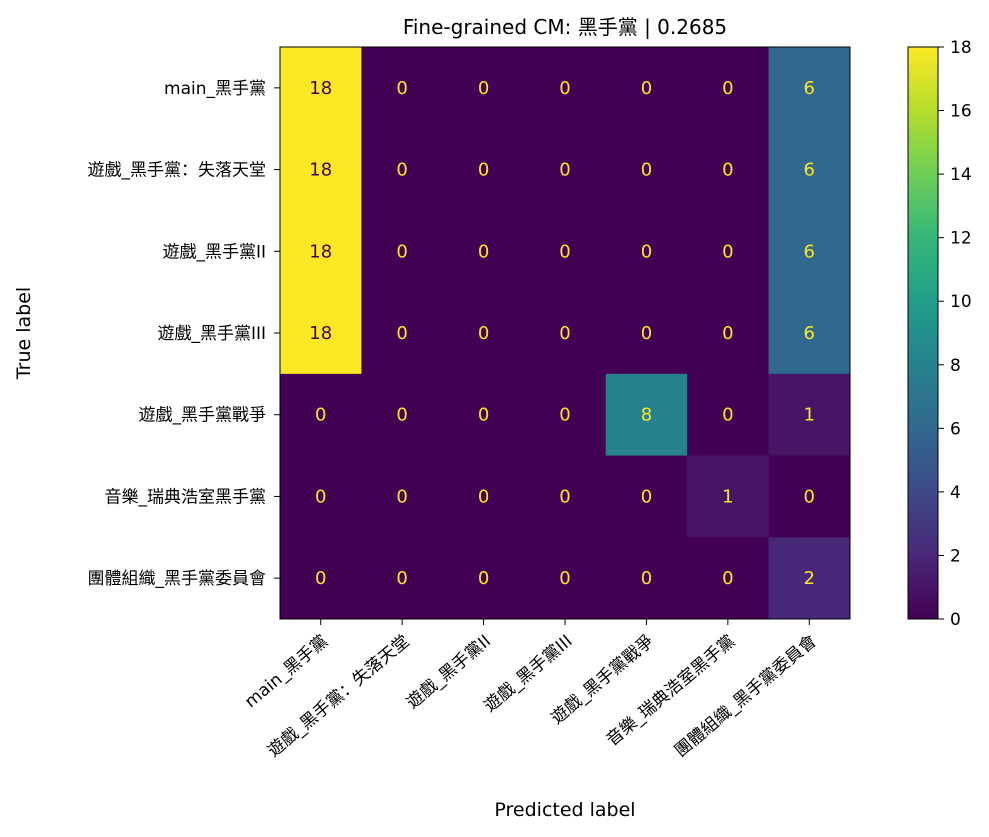  What do you see at coordinates (24, 333) in the screenshot?
I see `y-axis-label: True label` at bounding box center [24, 333].